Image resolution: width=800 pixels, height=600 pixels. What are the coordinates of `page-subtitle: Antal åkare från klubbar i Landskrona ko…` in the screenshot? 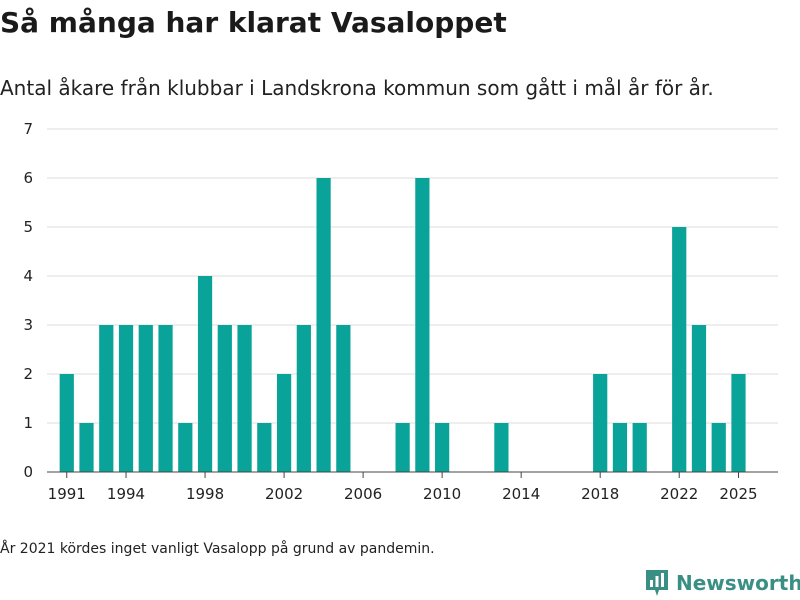 It's located at (357, 88).